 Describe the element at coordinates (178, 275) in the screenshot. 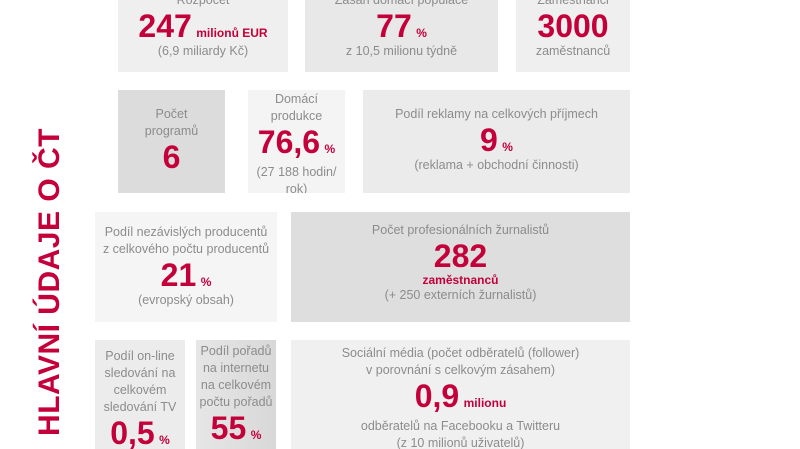

I see `independent-value: 21` at that location.